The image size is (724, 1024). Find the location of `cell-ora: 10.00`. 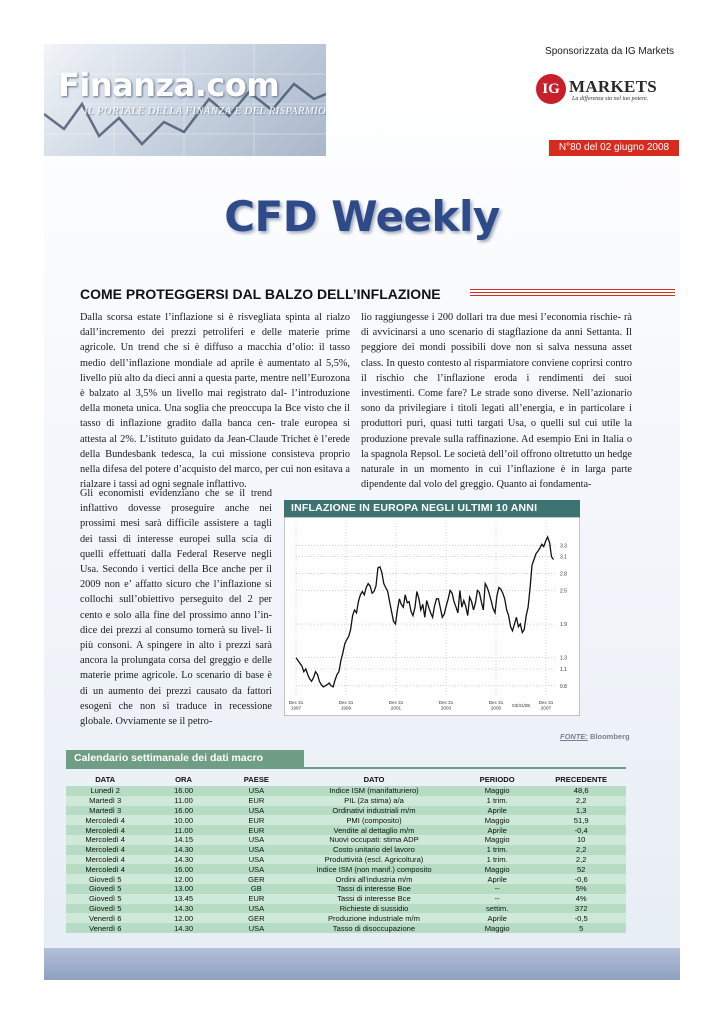

cell-ora: 10.00 is located at coordinates (183, 820).